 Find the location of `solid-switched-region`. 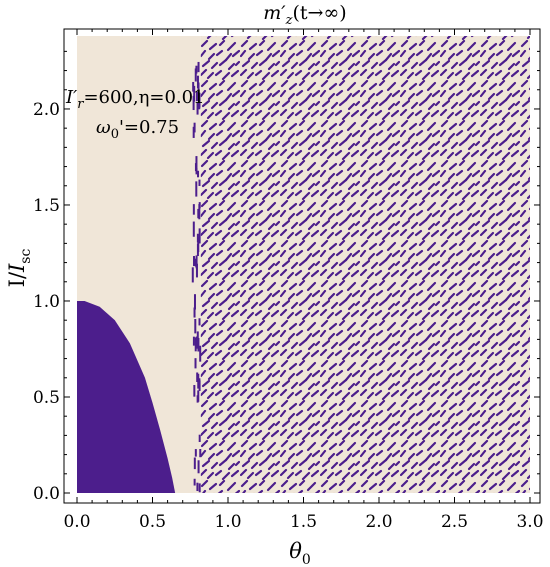

solid-switched-region is located at coordinates (126, 396).